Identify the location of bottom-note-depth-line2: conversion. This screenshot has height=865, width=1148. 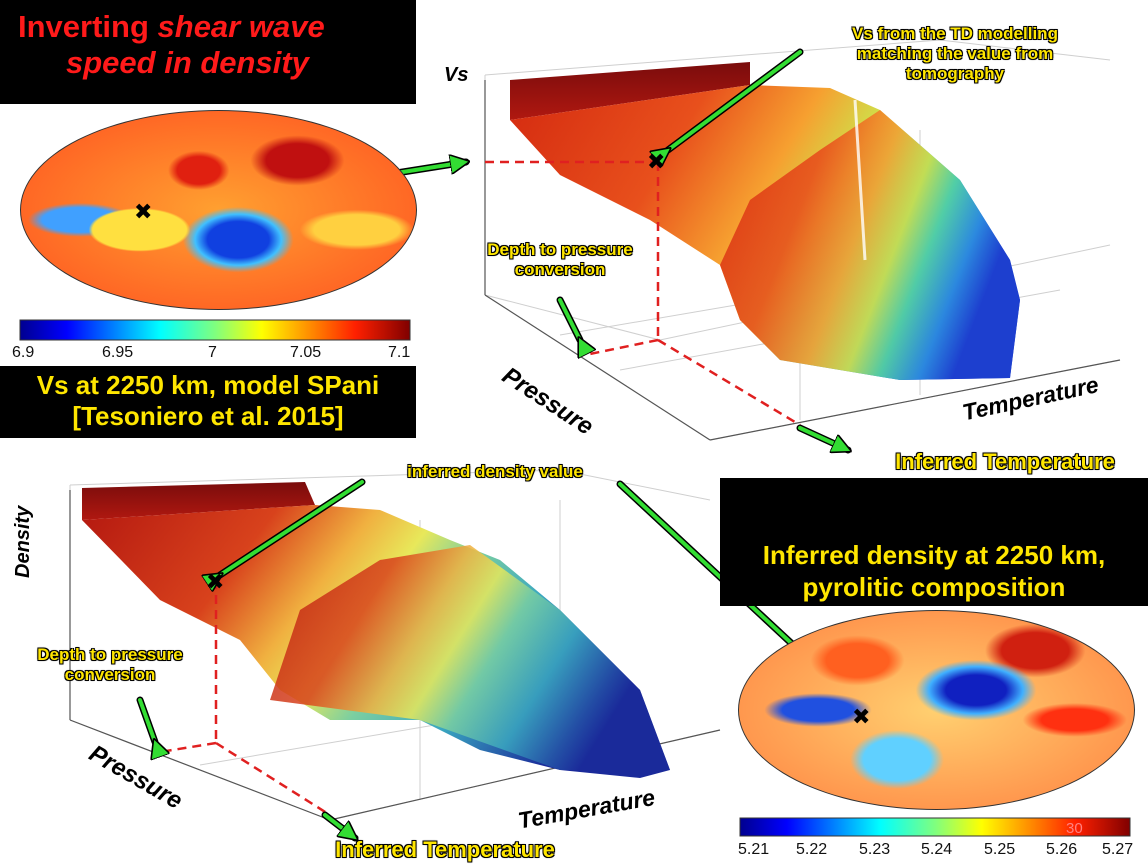
(110, 674).